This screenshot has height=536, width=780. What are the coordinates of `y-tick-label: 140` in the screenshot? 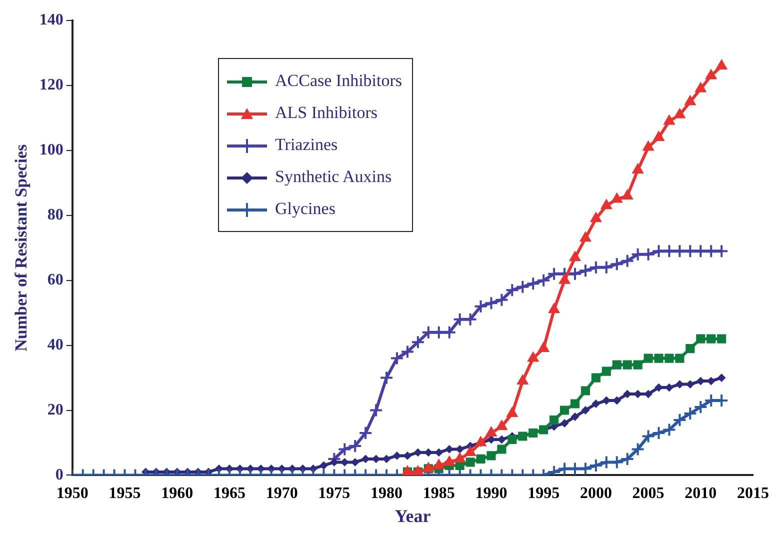 It's located at (51, 20).